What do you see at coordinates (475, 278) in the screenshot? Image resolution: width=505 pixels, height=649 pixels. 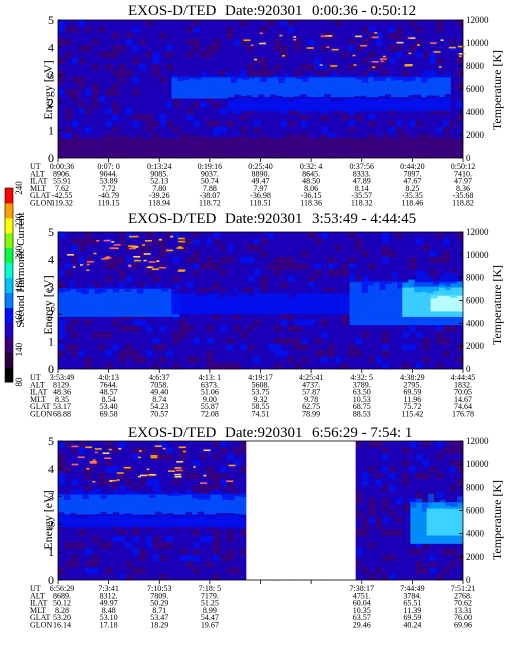 I see `y2-tick-label: 8000` at bounding box center [475, 278].